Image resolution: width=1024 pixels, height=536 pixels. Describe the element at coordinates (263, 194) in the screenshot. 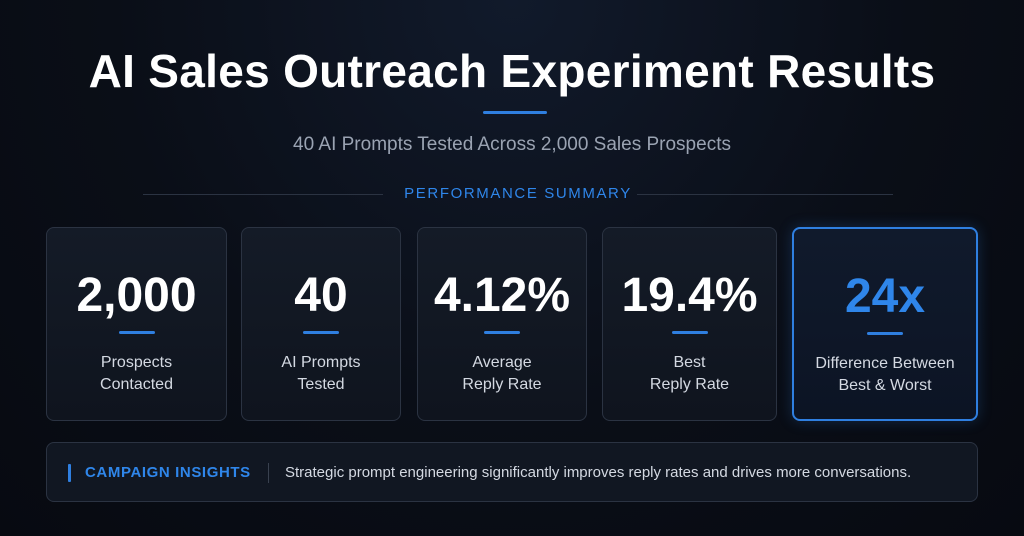

I see `section-divider-left` at that location.